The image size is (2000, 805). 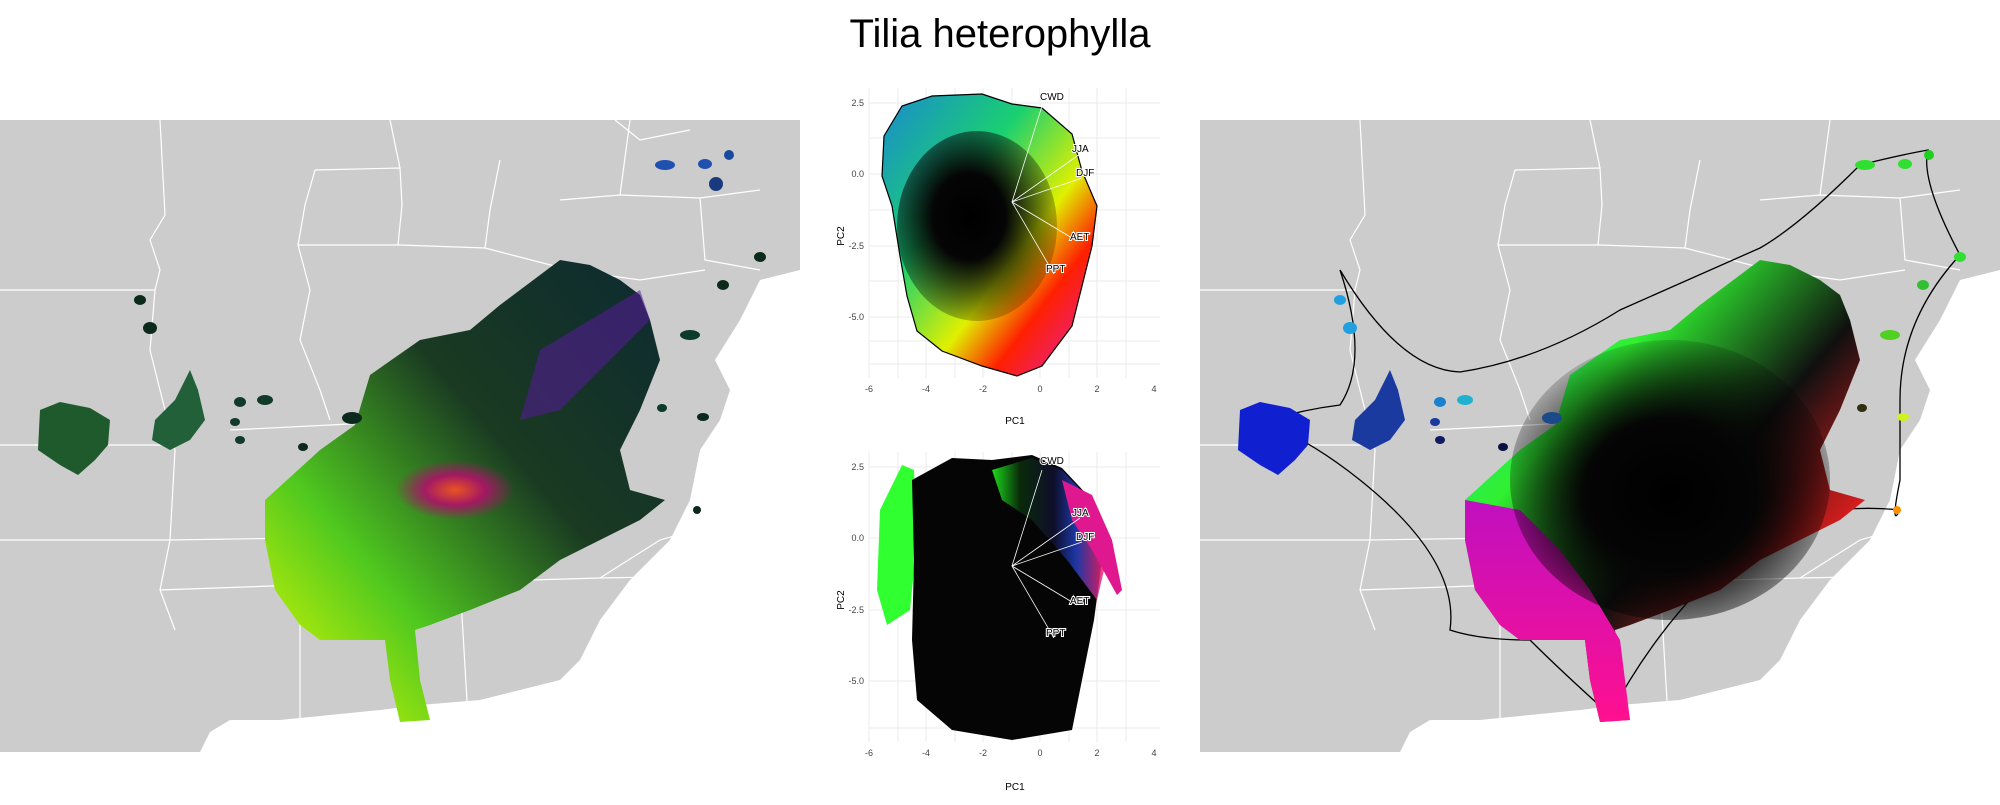 What do you see at coordinates (897, 545) in the screenshot?
I see `pca-bottom-green-cluster` at bounding box center [897, 545].